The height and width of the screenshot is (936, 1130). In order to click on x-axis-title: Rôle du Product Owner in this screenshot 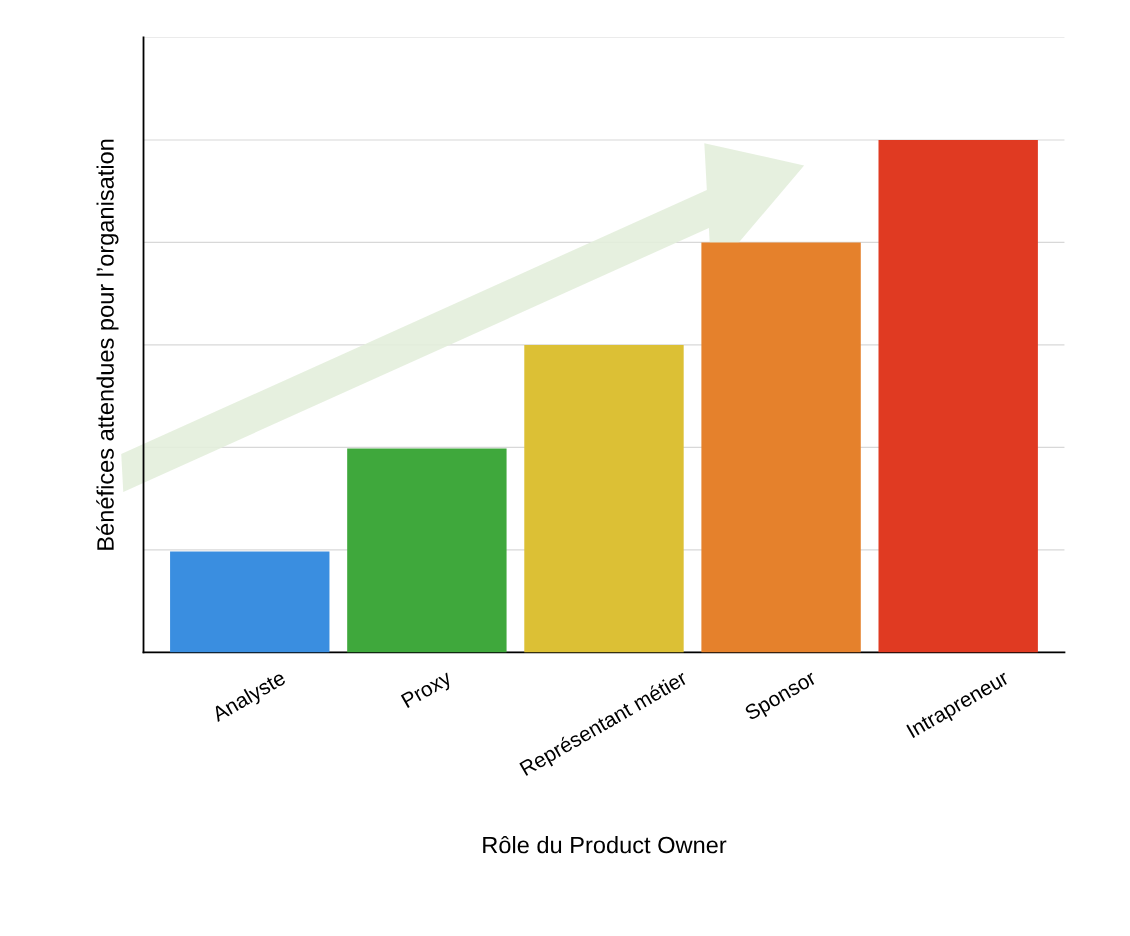, I will do `click(605, 844)`.